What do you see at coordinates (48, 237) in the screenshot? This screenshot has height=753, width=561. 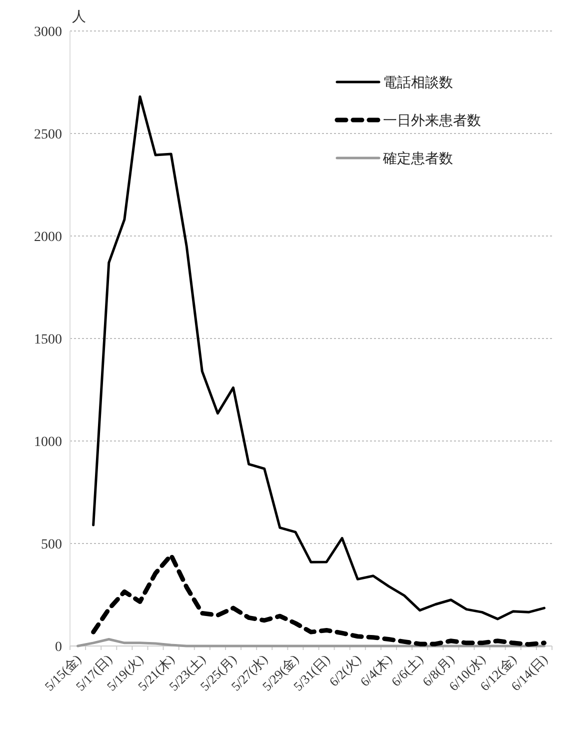 I see `y-tick-label: 2000` at bounding box center [48, 237].